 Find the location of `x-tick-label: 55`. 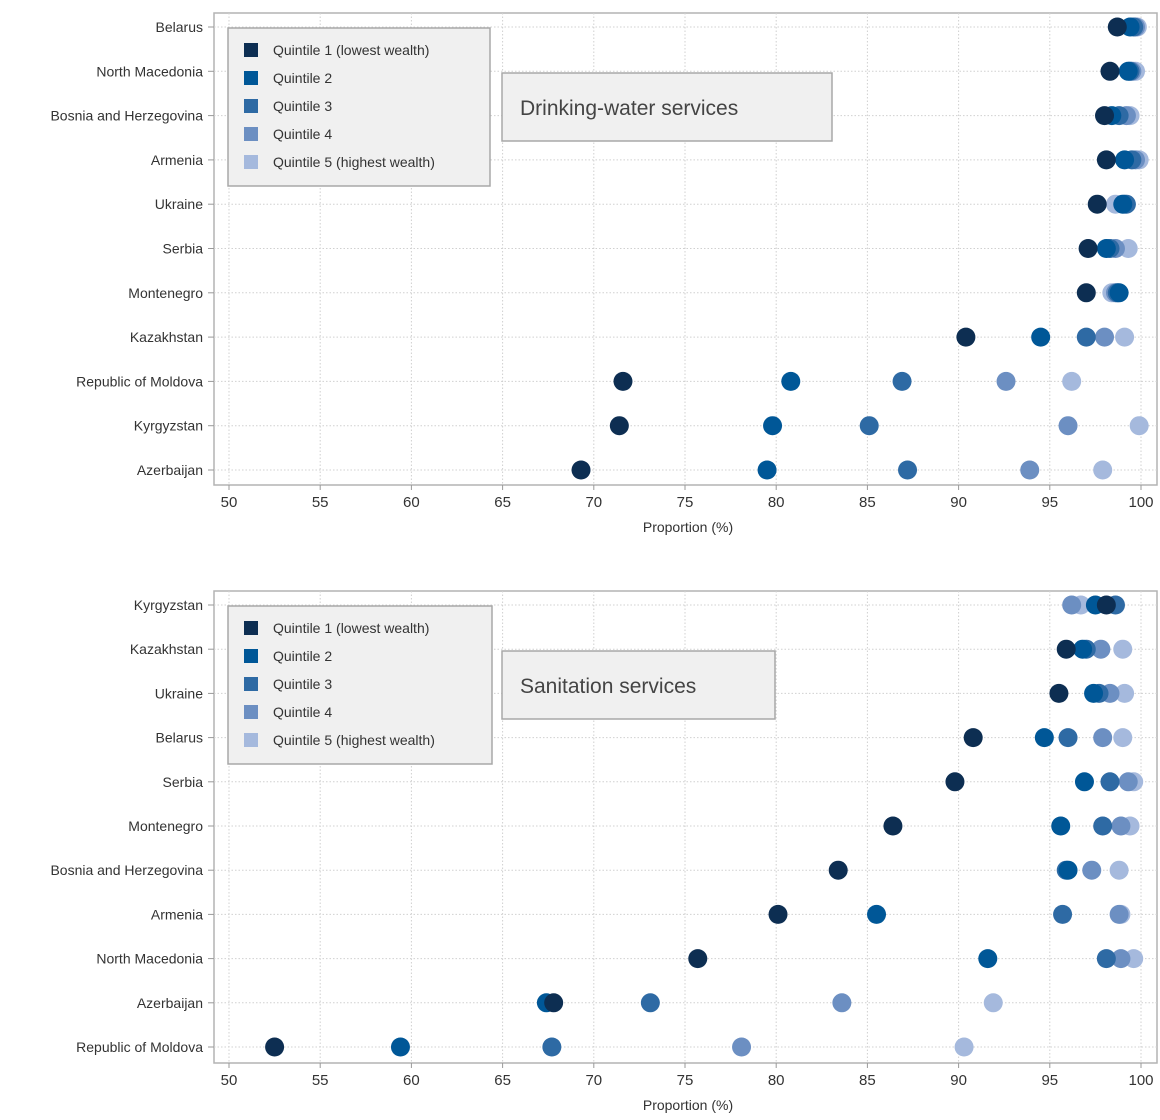

x-tick-label: 55 is located at coordinates (320, 1080).